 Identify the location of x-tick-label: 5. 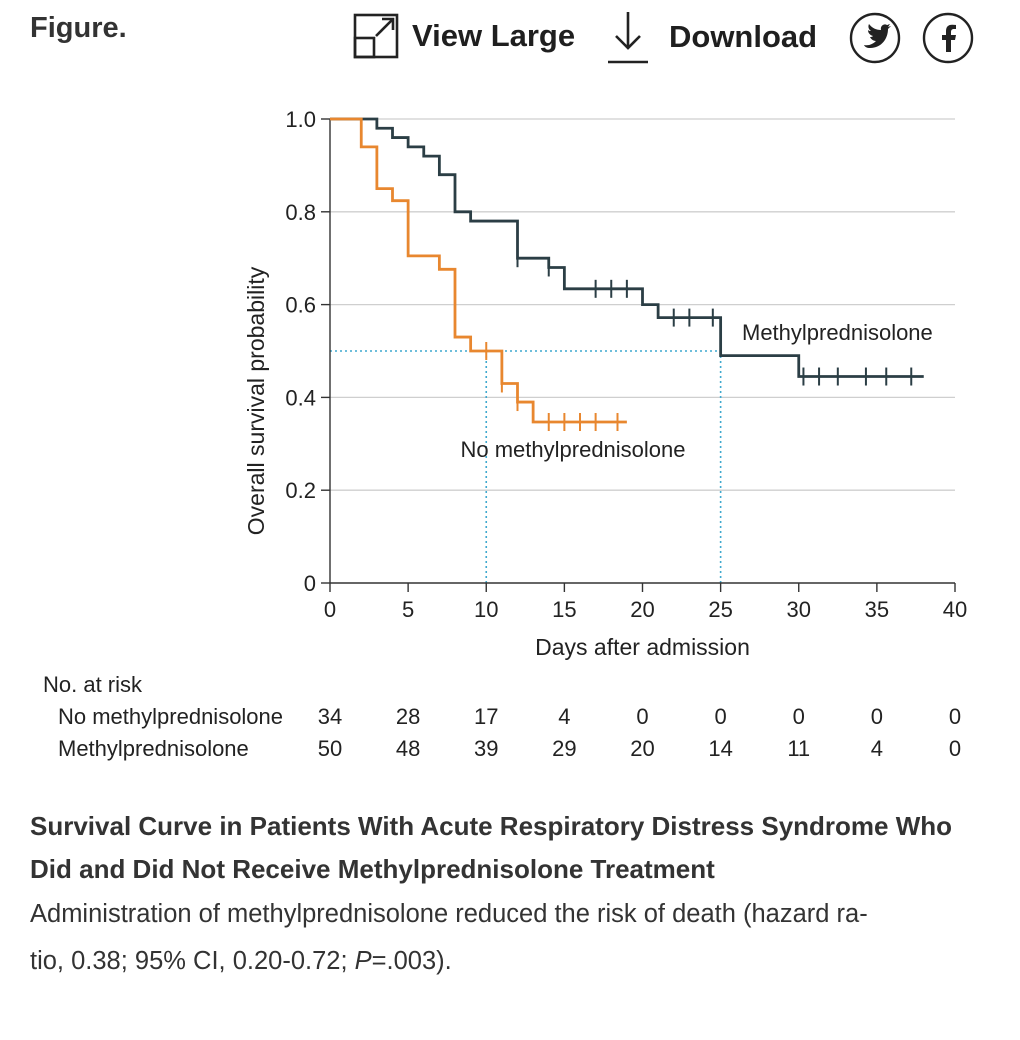
(408, 609).